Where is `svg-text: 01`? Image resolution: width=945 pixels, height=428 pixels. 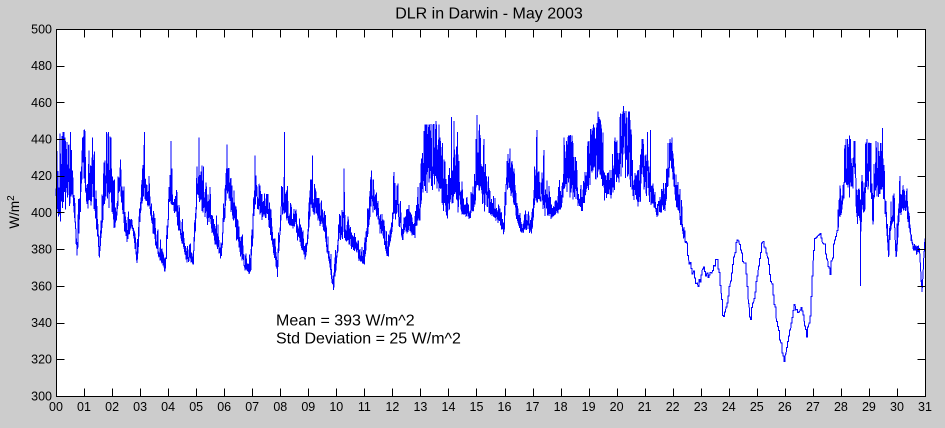
svg-text: 01 is located at coordinates (84, 407).